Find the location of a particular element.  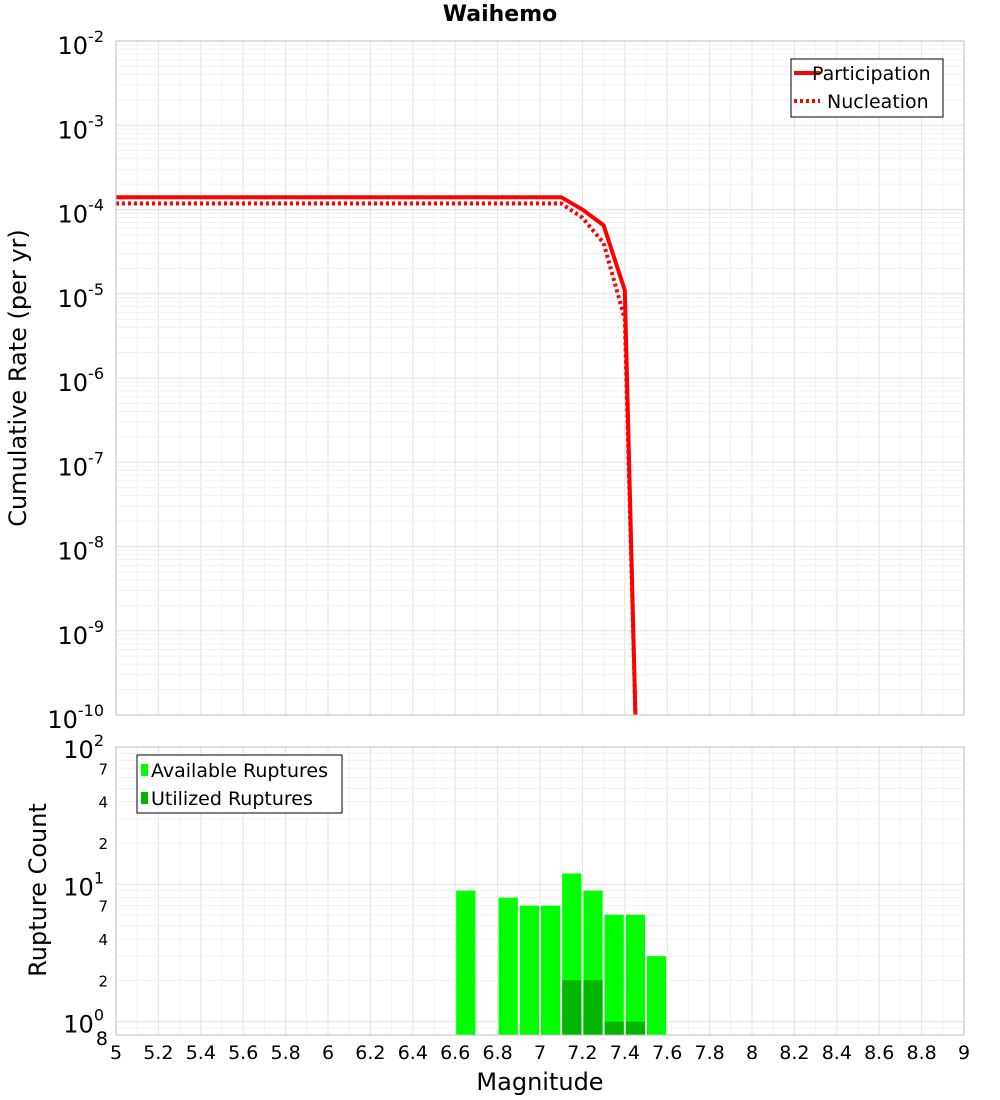

magnitude-tick-label: 8.8 is located at coordinates (921, 1053).